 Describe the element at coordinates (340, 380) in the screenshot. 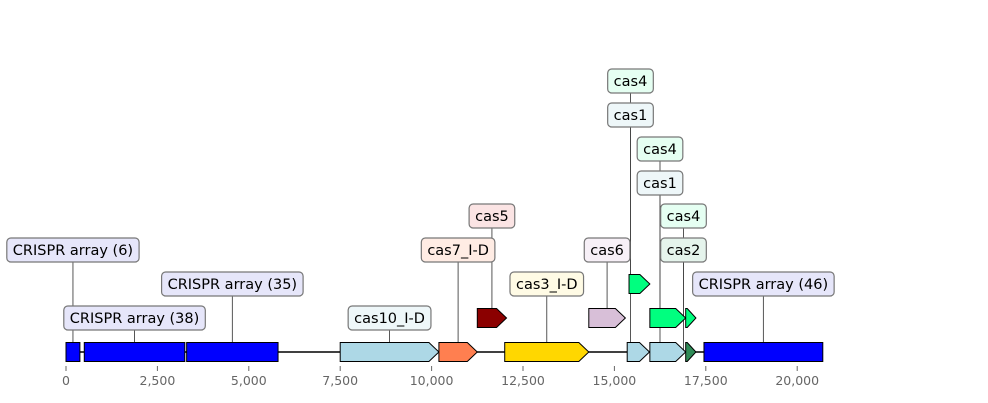

I see `axis-tick-label: 7,500` at that location.